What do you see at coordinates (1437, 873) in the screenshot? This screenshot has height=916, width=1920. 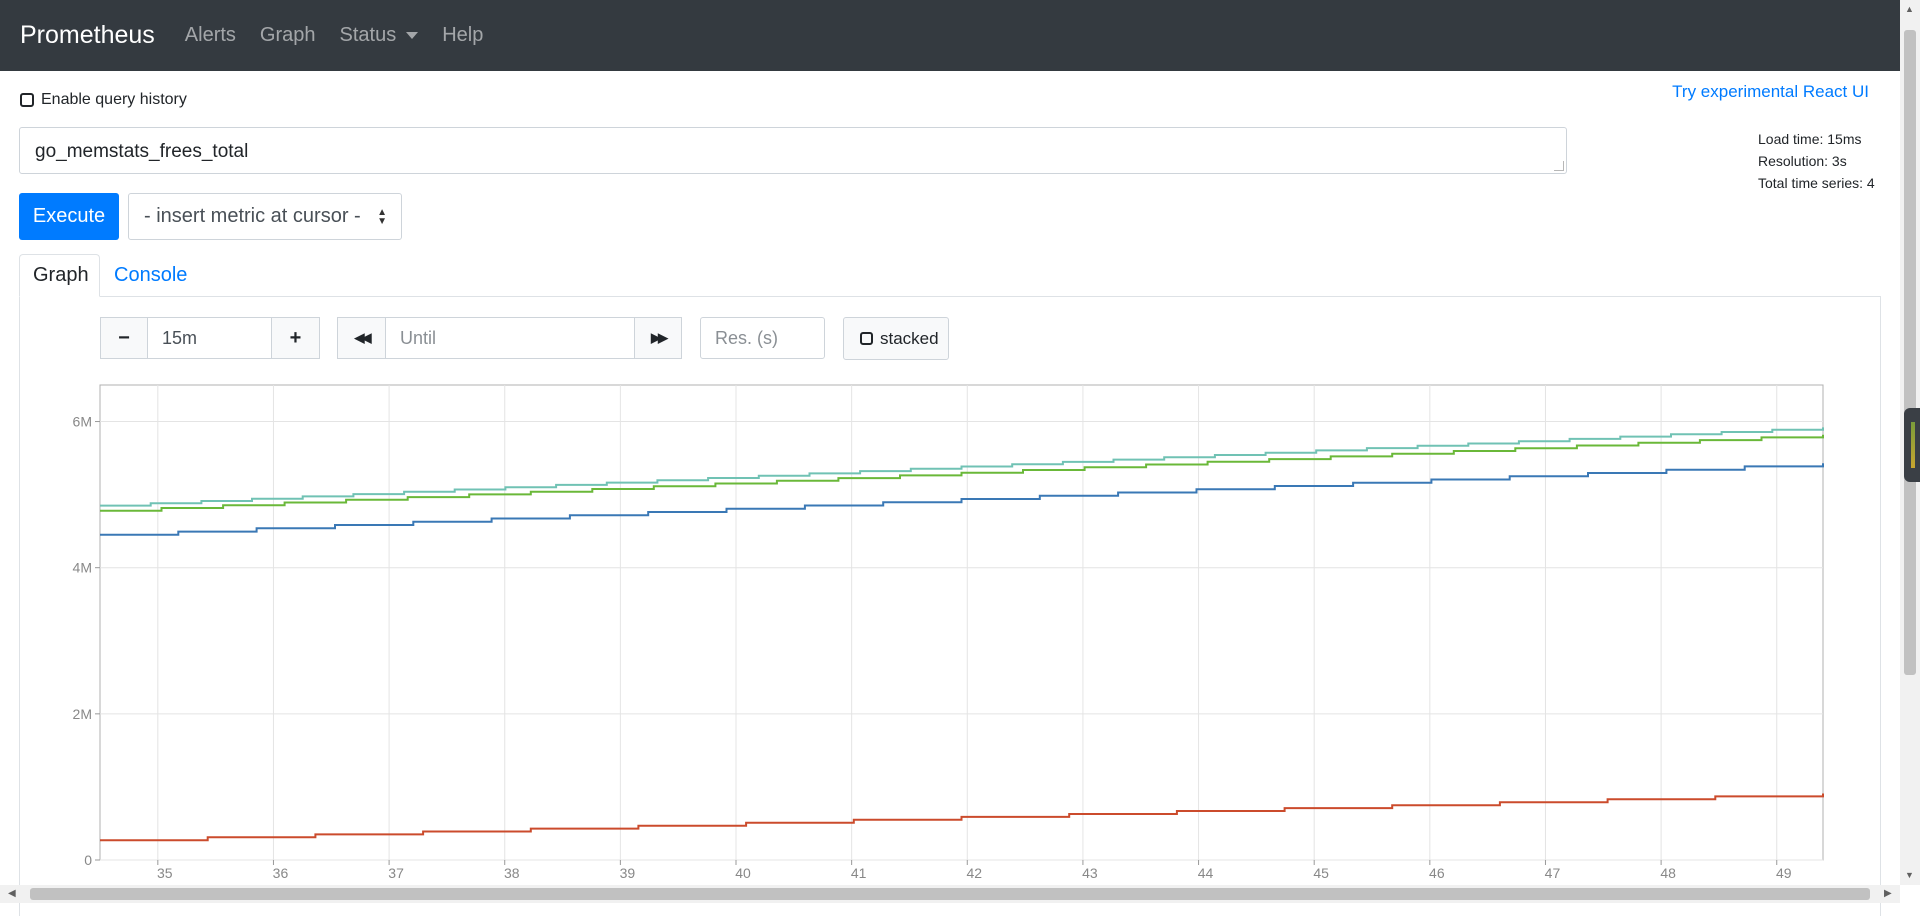 I see `x-tick-label: 46` at bounding box center [1437, 873].